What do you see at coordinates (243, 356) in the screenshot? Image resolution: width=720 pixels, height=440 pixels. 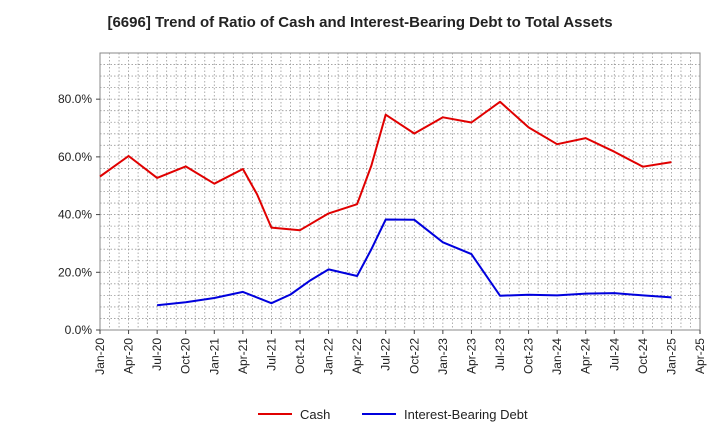 I see `x-tick-label: Apr-21` at bounding box center [243, 356].